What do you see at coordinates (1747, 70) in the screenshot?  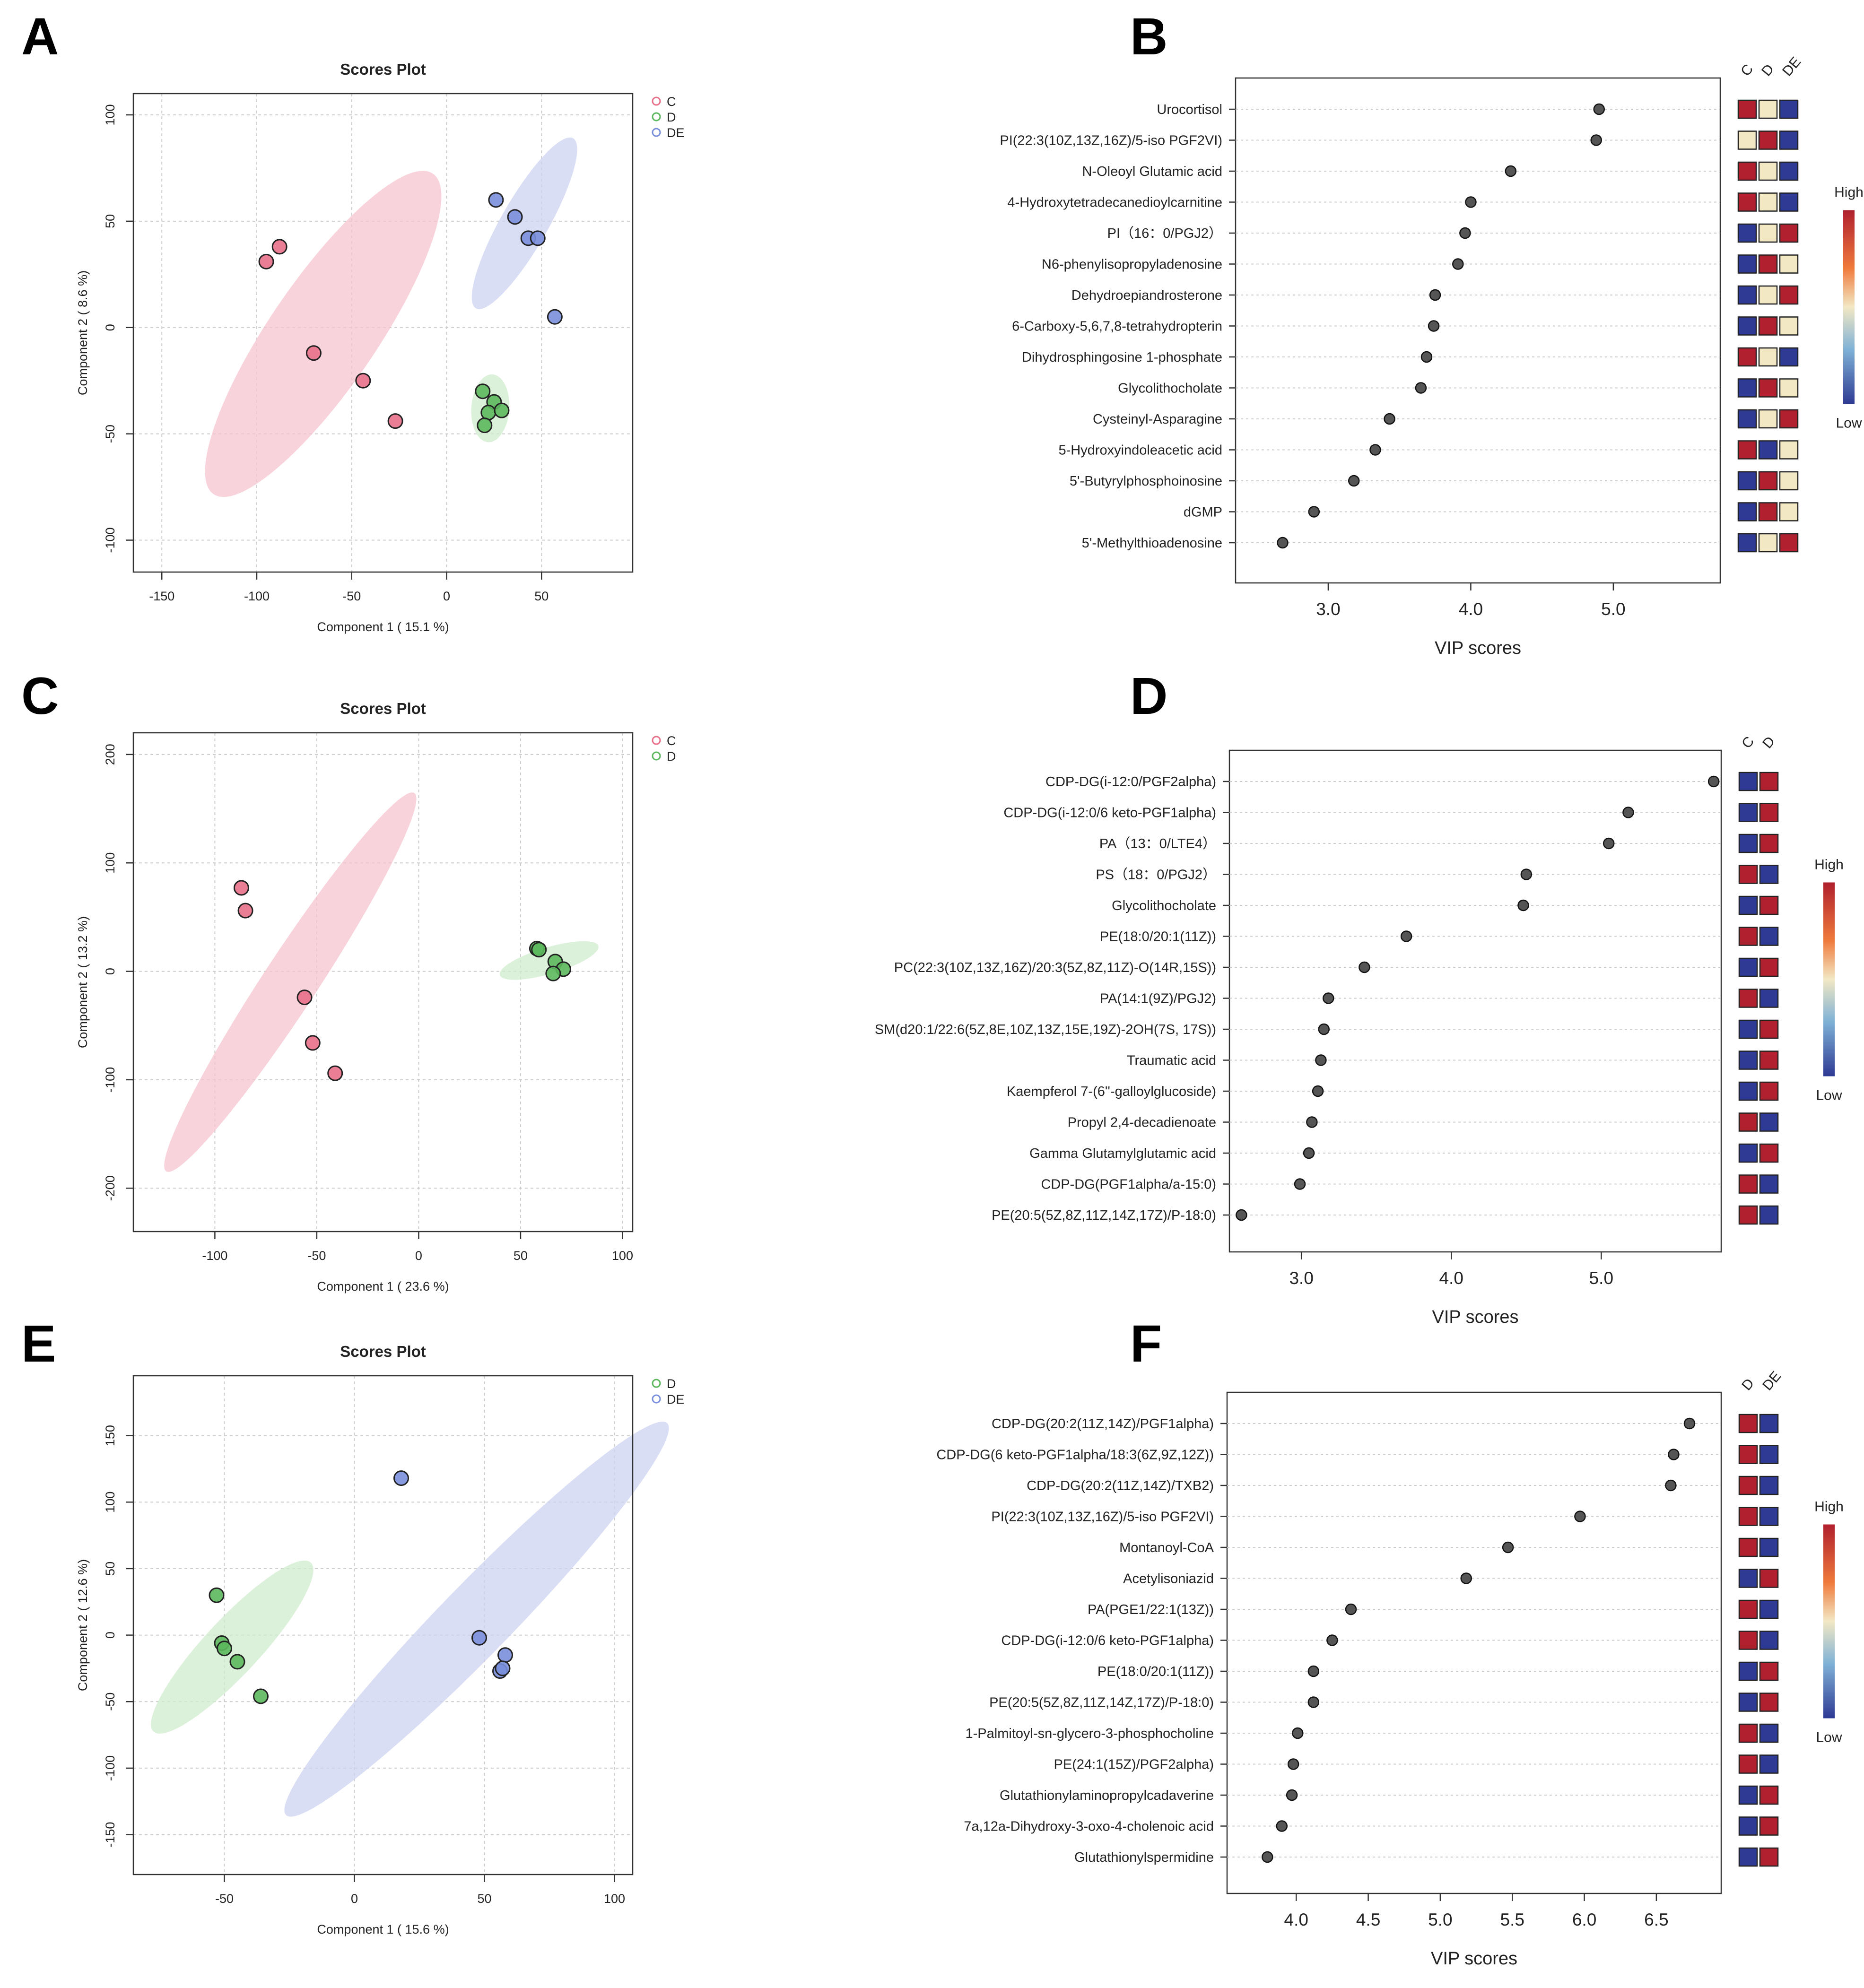 I see `heat-column-header: C` at bounding box center [1747, 70].